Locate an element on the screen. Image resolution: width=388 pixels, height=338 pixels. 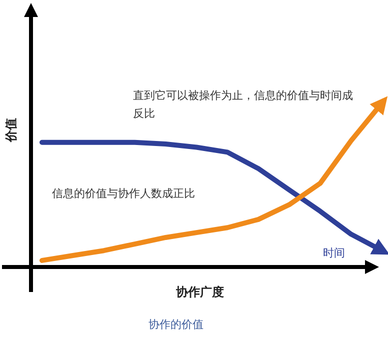
annotation: 直到它可以被操作为止，信息的价值与时间成反比 is located at coordinates (243, 104).